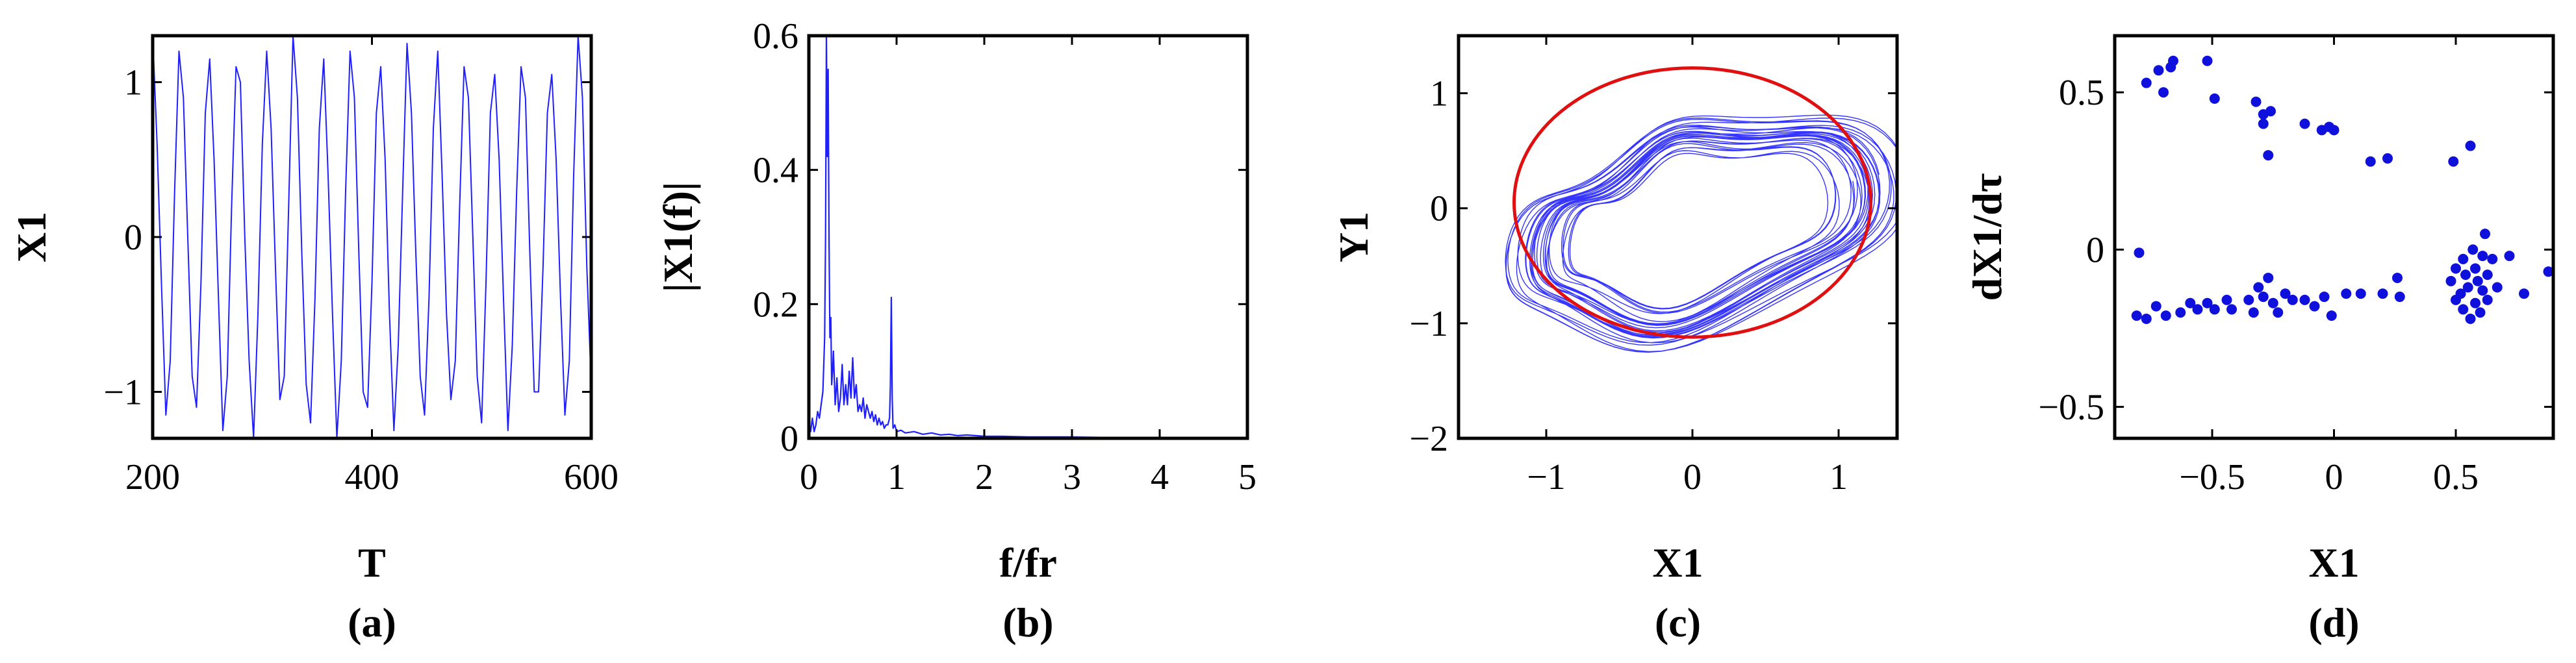 The image size is (2576, 663). What do you see at coordinates (1247, 477) in the screenshot?
I see `x-tick-label: 5` at bounding box center [1247, 477].